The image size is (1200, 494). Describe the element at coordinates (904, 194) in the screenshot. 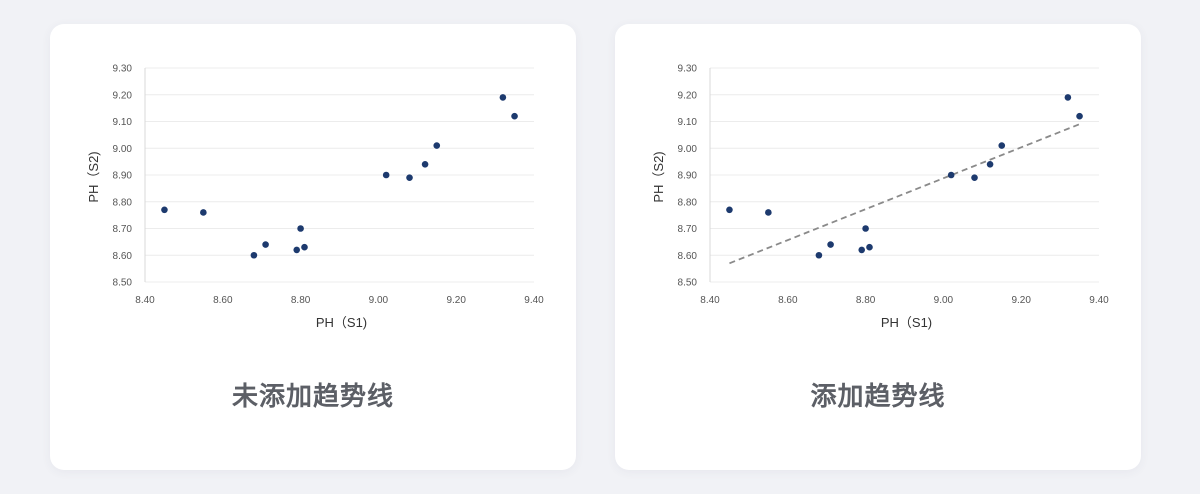

I see `trendline` at that location.